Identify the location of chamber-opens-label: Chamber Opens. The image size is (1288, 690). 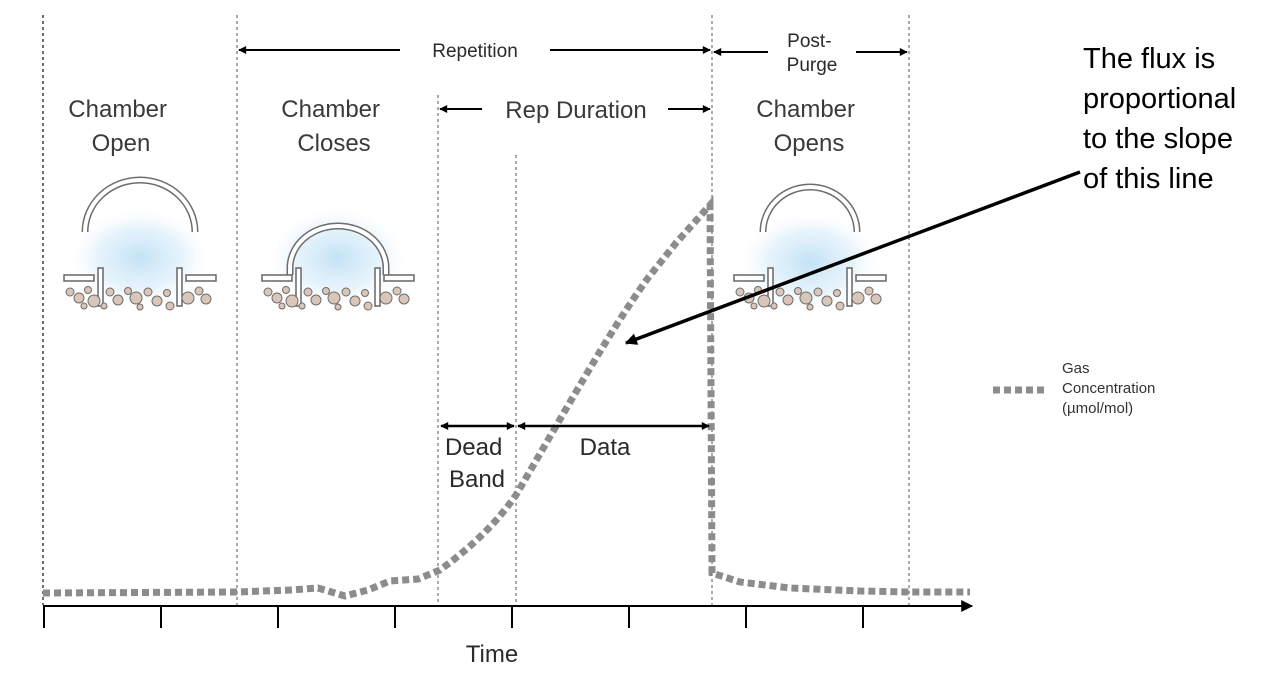
(808, 126).